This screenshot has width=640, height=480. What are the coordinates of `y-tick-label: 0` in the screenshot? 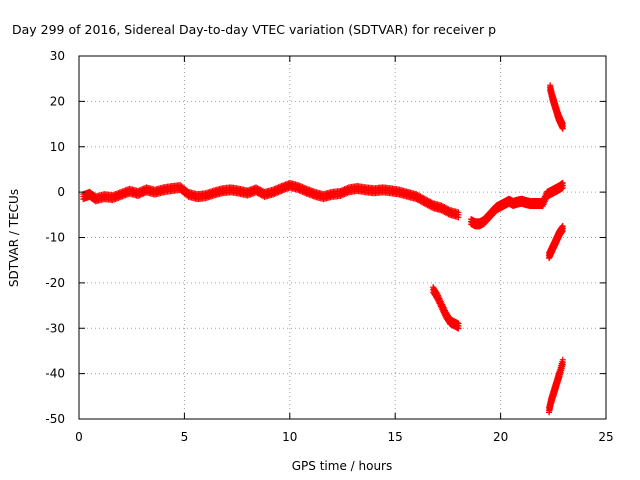 It's located at (61, 192).